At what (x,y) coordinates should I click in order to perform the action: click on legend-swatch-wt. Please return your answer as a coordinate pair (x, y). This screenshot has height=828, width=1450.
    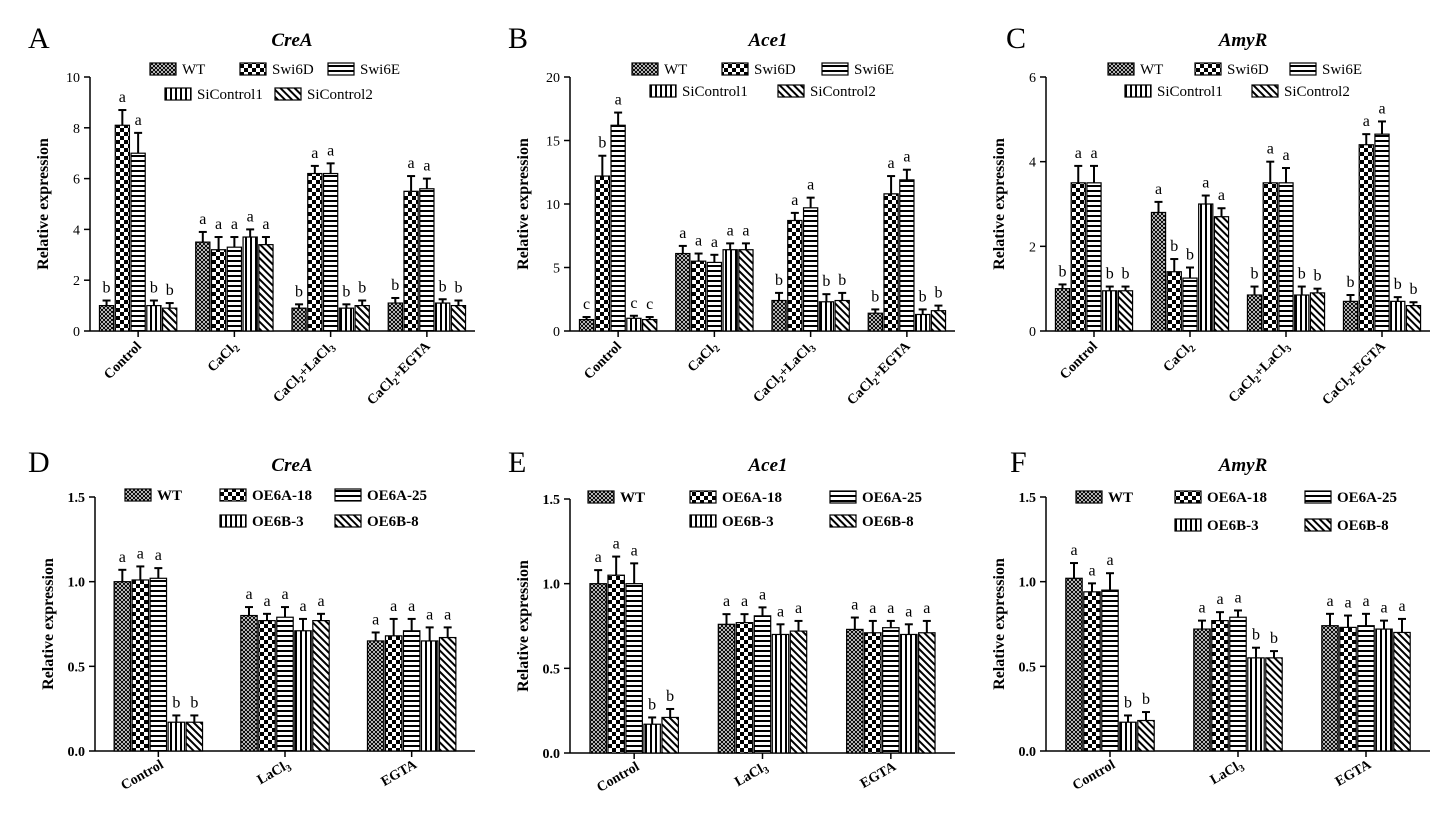
    Looking at the image, I should click on (138, 495).